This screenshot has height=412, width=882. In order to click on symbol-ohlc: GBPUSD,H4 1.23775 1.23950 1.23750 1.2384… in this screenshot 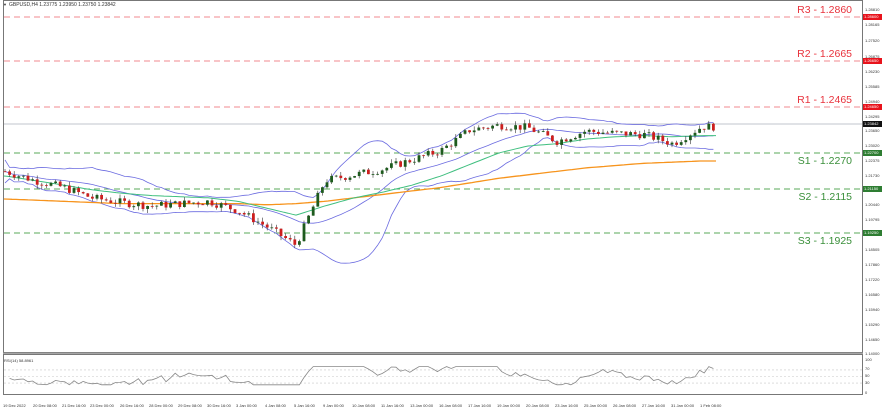, I will do `click(62, 5)`.